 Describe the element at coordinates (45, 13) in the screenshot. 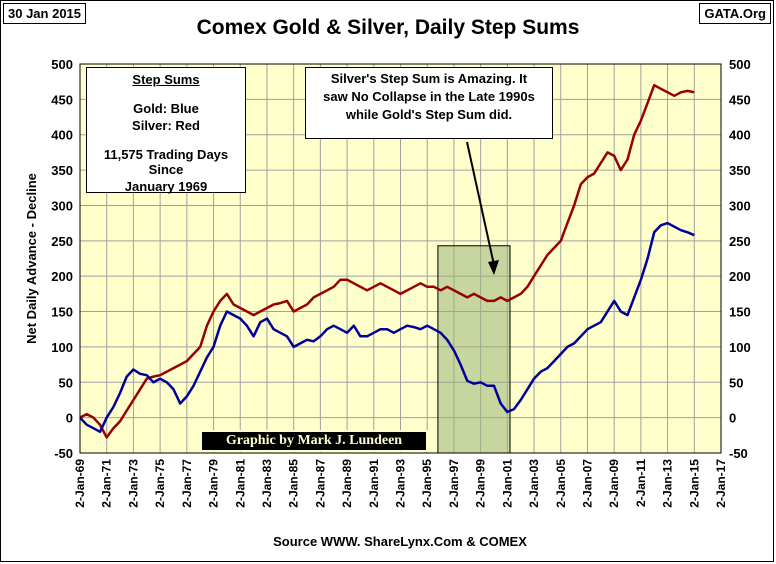

I see `date-label: 30 Jan 2015` at that location.